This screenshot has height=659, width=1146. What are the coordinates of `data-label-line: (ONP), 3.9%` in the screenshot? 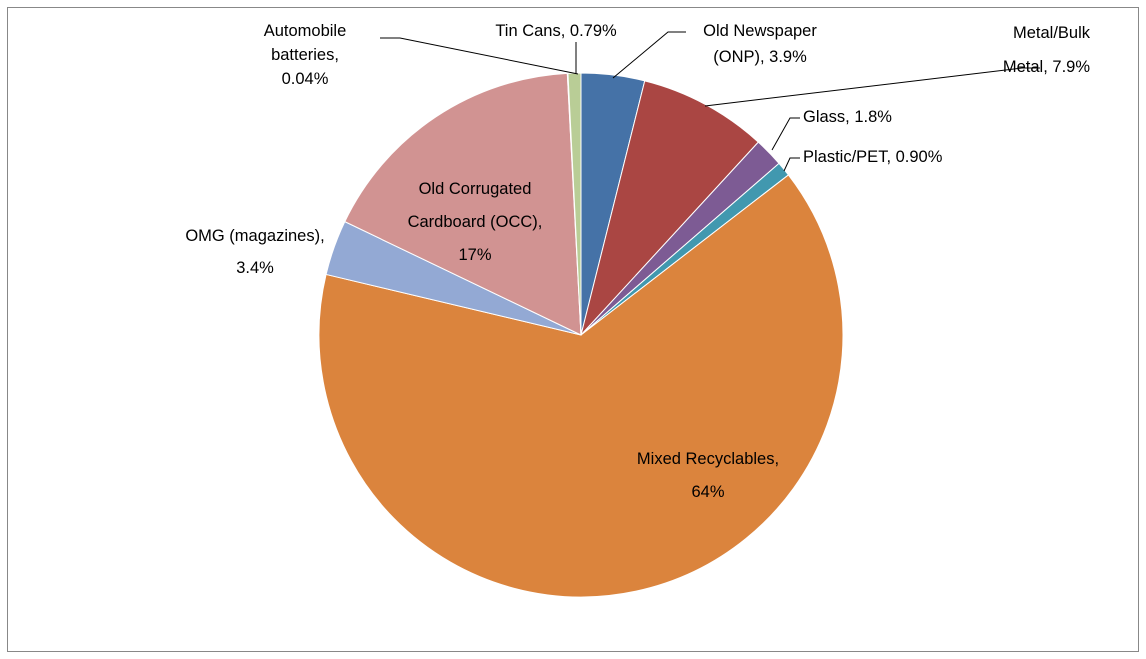 It's located at (760, 57).